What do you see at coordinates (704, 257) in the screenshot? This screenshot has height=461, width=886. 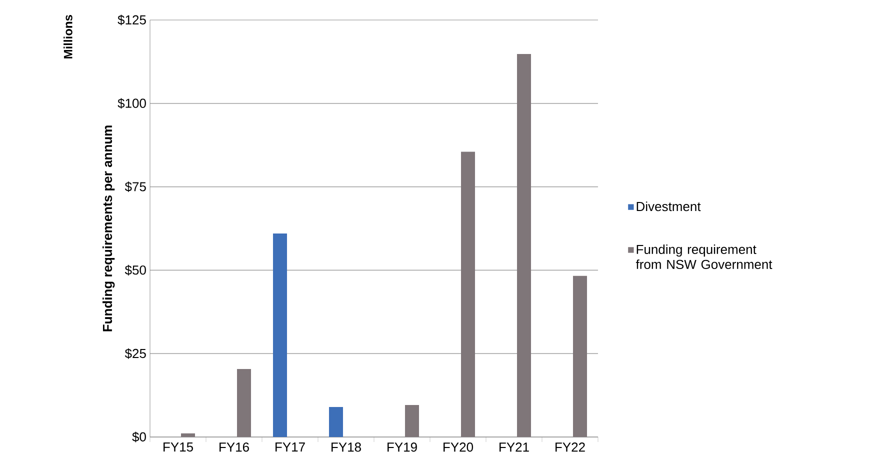 I see `legend-label: Funding requirement from NSW Government` at bounding box center [704, 257].